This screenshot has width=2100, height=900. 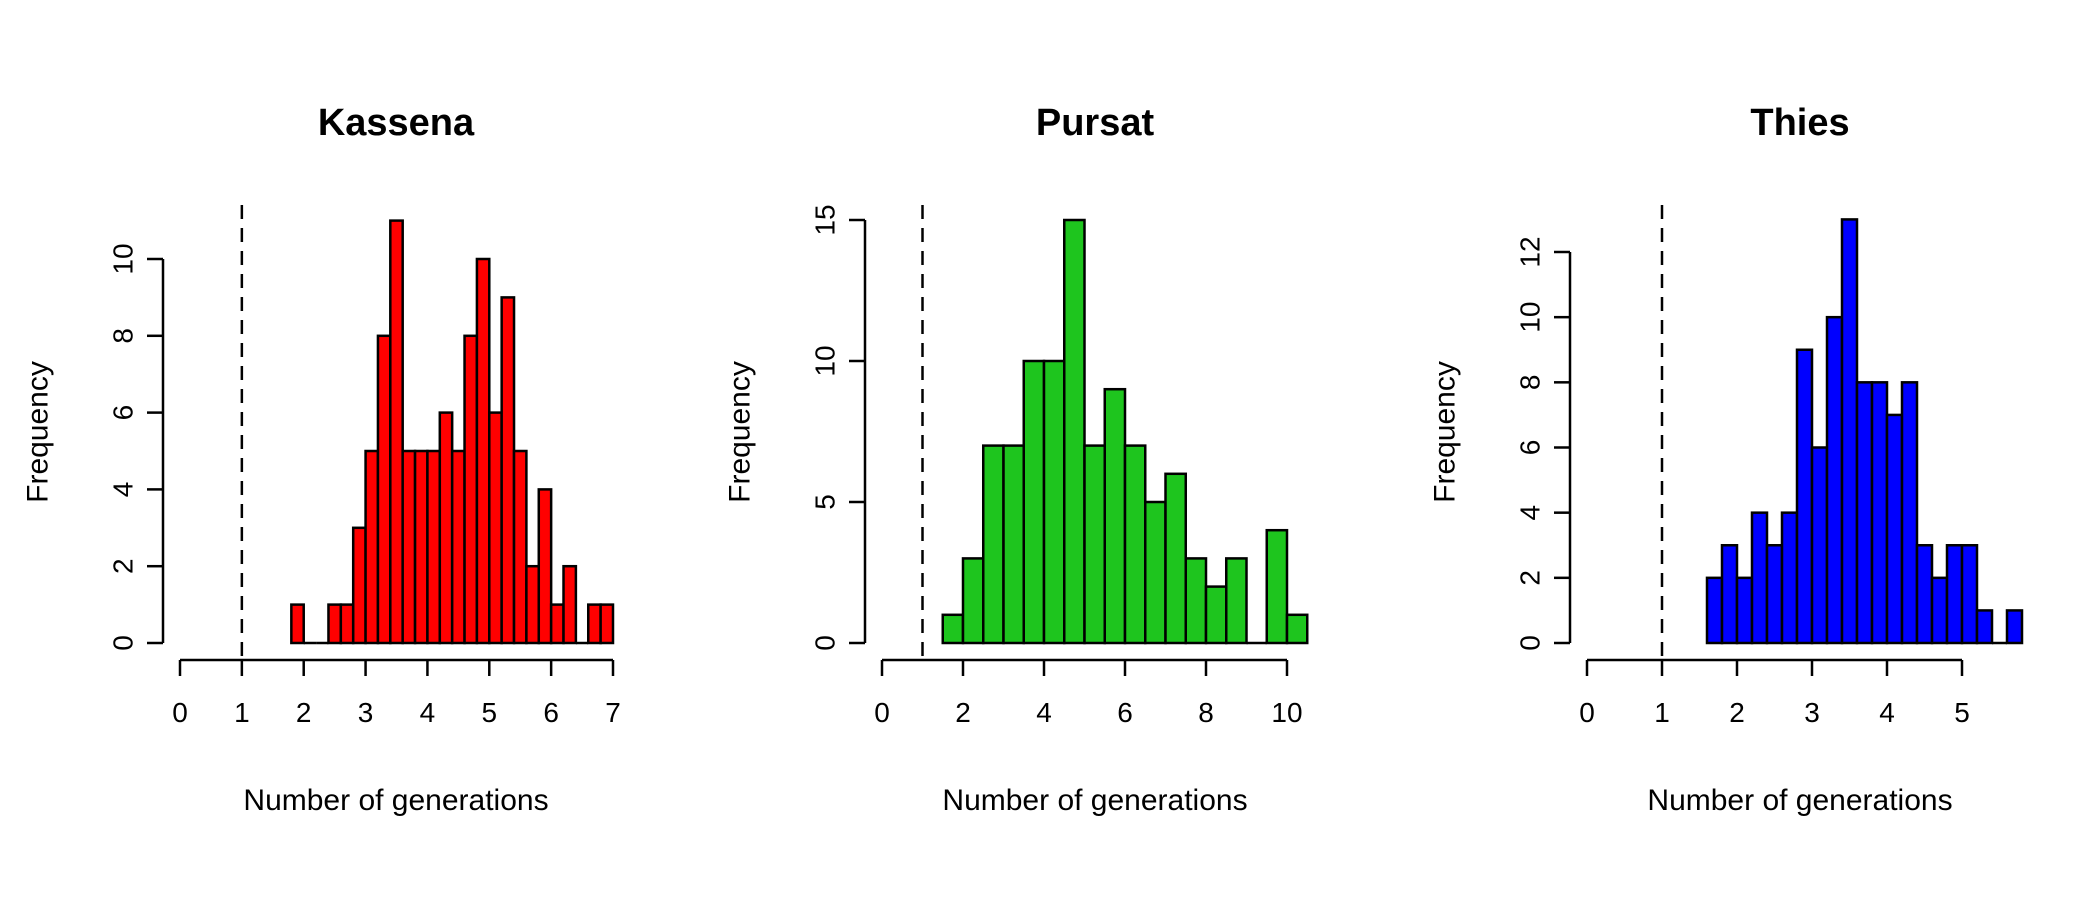 I want to click on y-axis: 0 5 10 15, so click(x=838, y=427).